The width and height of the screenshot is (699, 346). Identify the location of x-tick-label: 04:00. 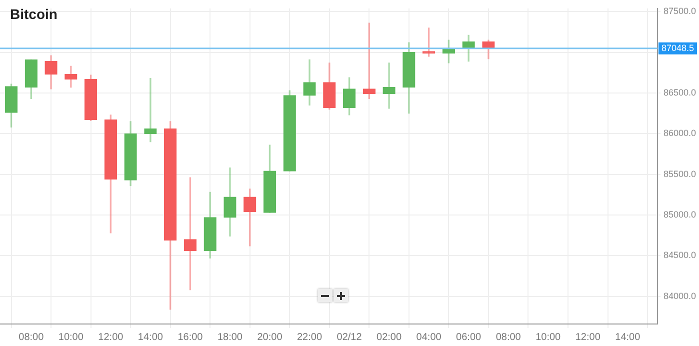
(429, 337).